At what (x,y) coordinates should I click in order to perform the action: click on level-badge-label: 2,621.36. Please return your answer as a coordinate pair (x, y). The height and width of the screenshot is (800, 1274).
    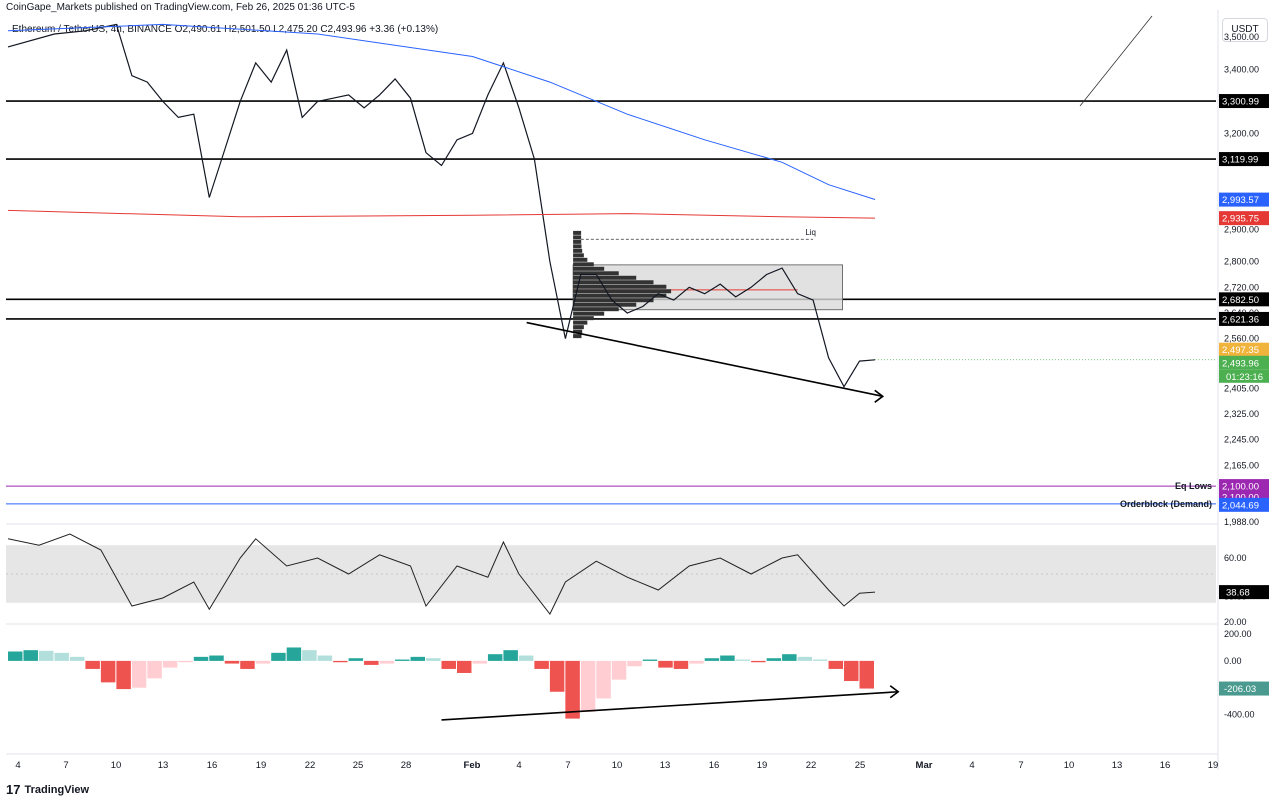
    Looking at the image, I should click on (1240, 319).